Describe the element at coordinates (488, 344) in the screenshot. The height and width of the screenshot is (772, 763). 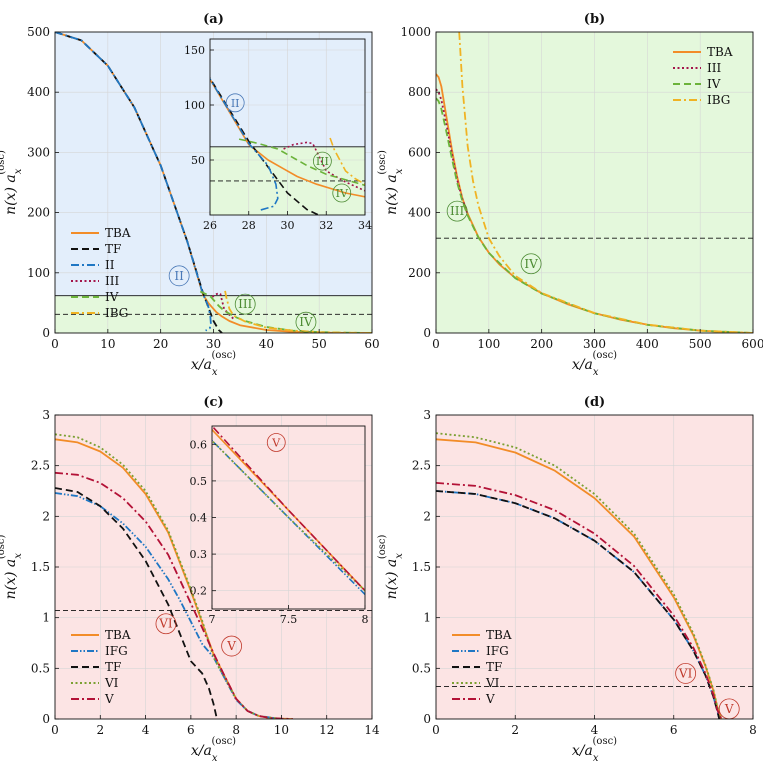
I see `x-tick-label: 100` at that location.